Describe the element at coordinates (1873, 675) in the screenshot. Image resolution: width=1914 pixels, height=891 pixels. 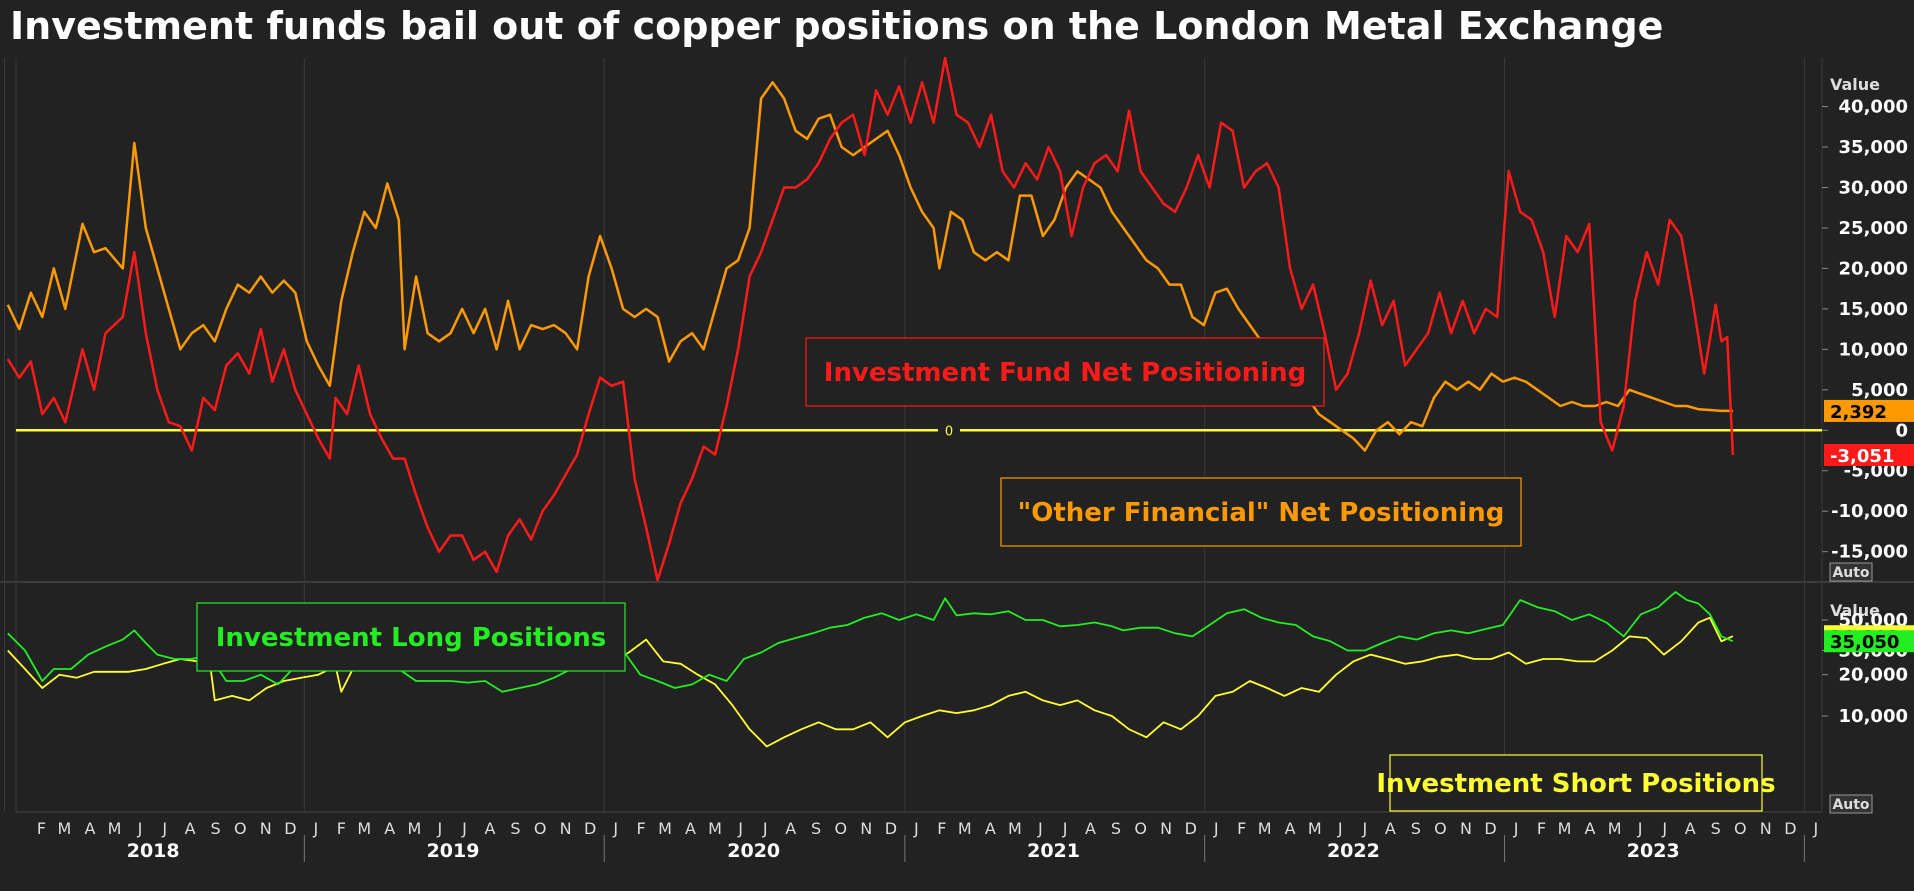
I see `bottom-y-tick-label: 20,000` at that location.